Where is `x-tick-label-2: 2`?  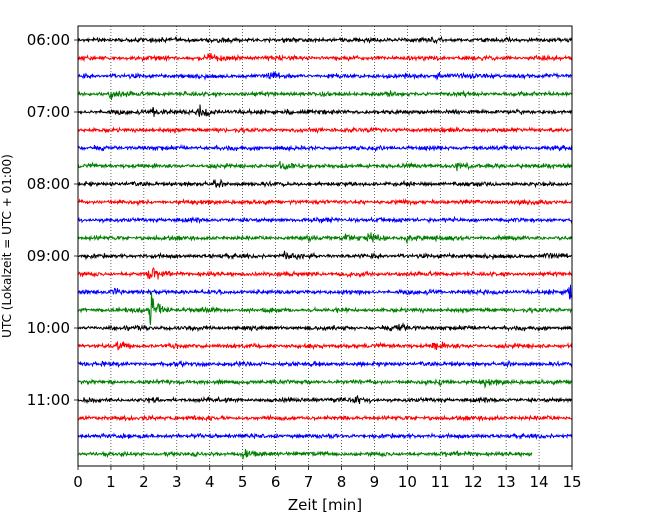 x-tick-label-2: 2 is located at coordinates (144, 482).